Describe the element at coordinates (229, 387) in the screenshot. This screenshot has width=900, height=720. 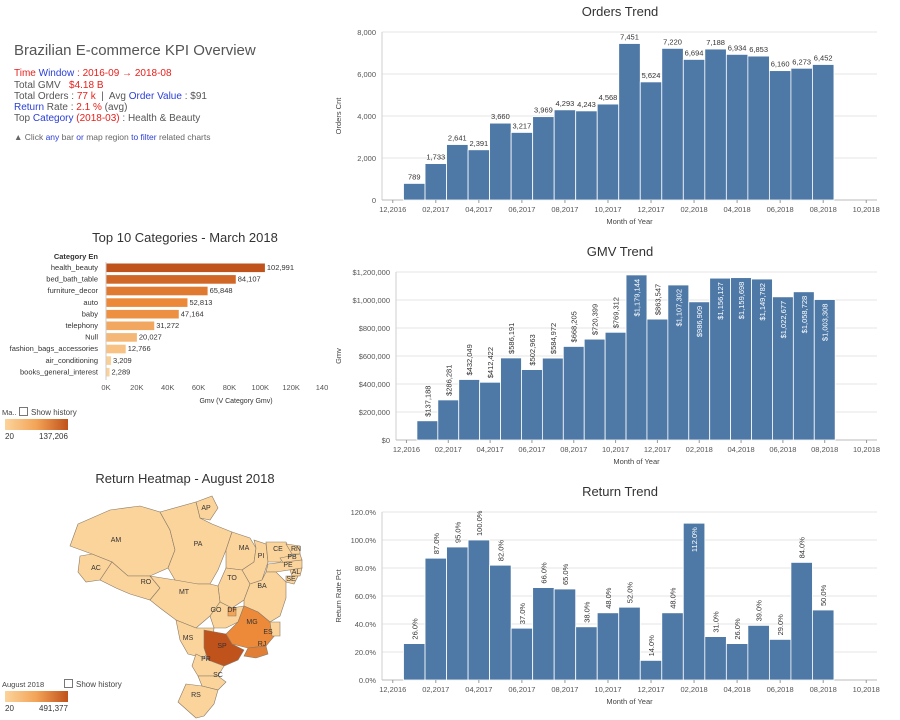
I see `x-tick-label: 80K` at that location.